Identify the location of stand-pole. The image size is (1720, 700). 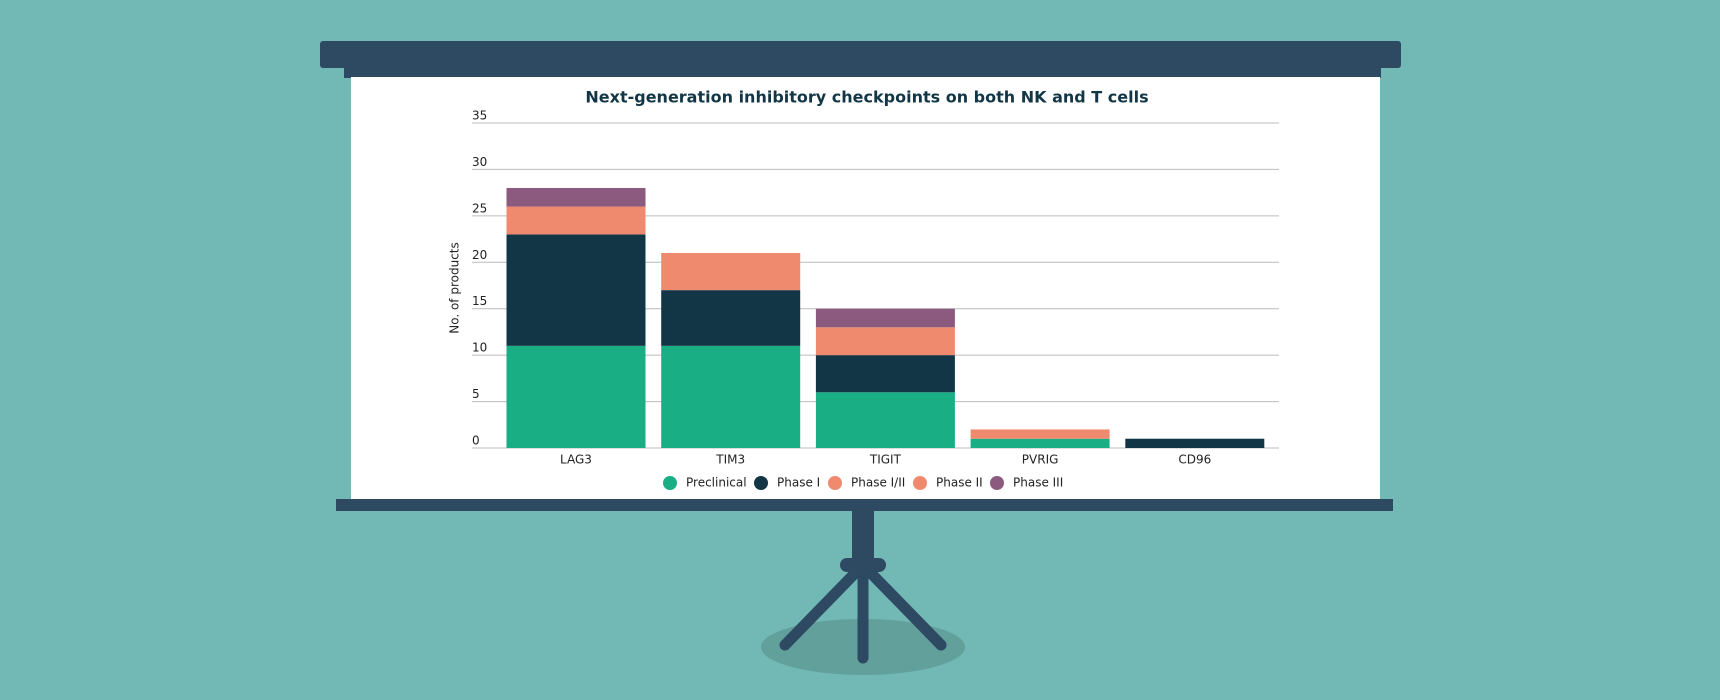
(863, 536).